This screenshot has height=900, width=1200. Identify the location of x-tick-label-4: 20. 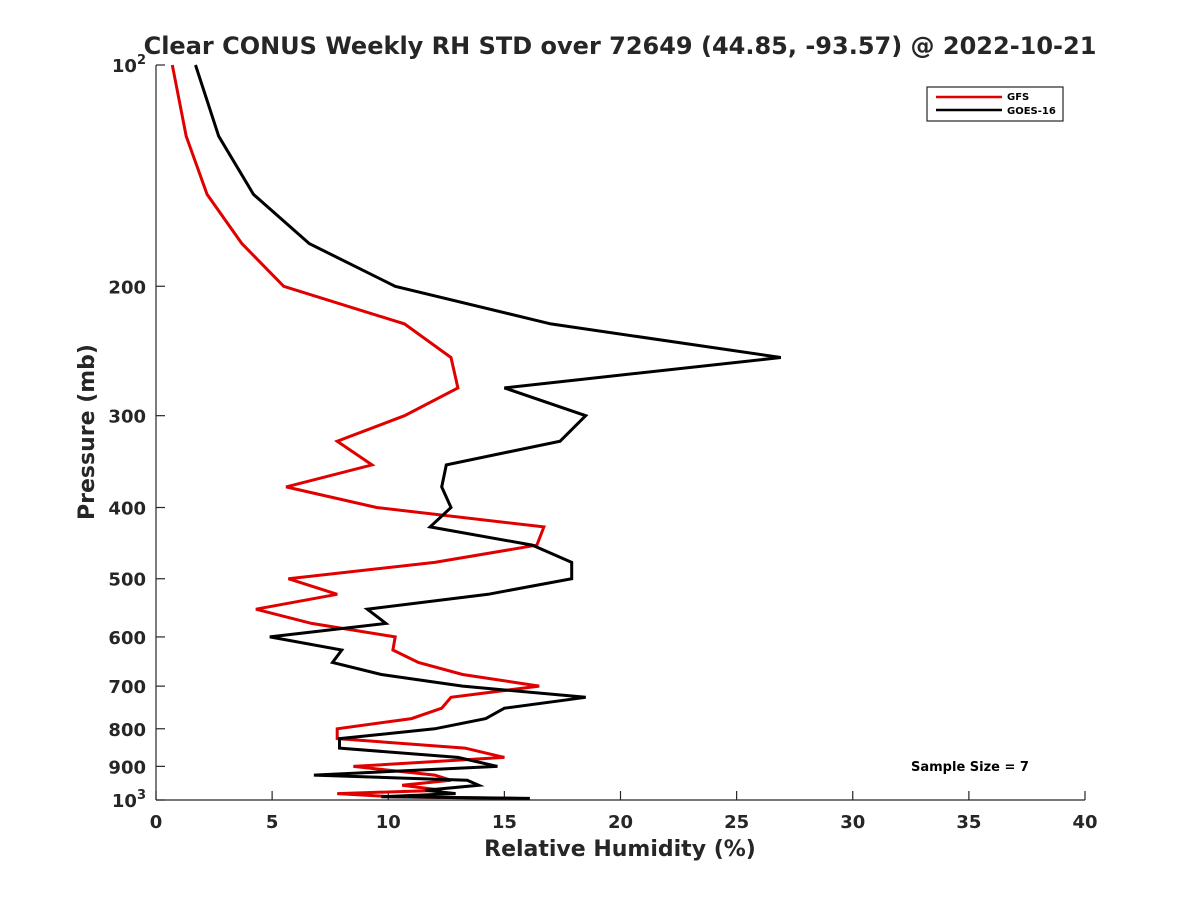
(620, 822).